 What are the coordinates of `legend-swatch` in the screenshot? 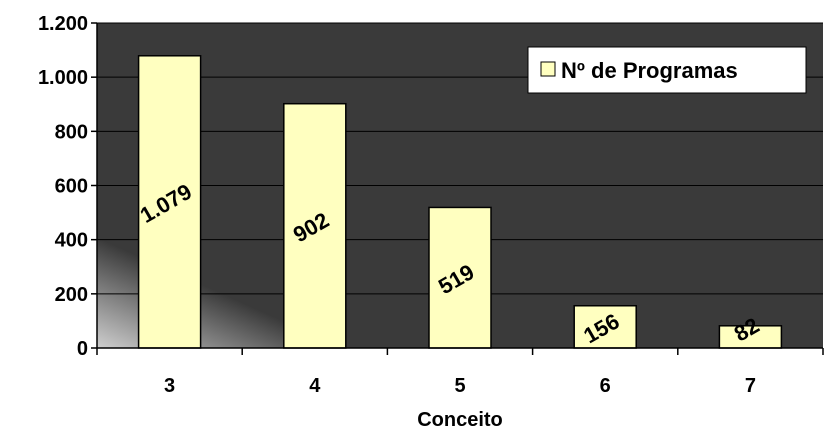 It's located at (548, 69).